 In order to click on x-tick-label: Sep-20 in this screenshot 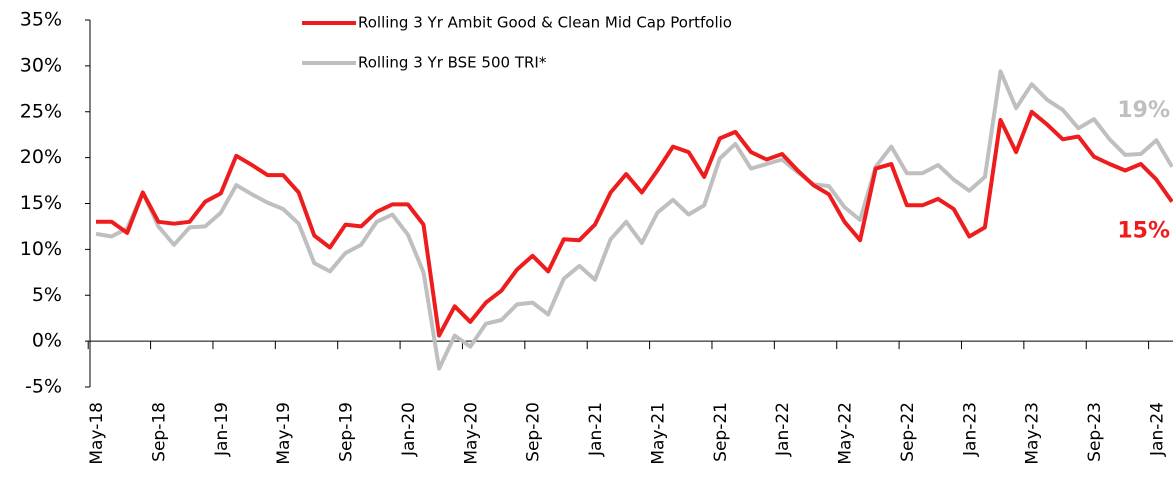, I will do `click(534, 432)`.